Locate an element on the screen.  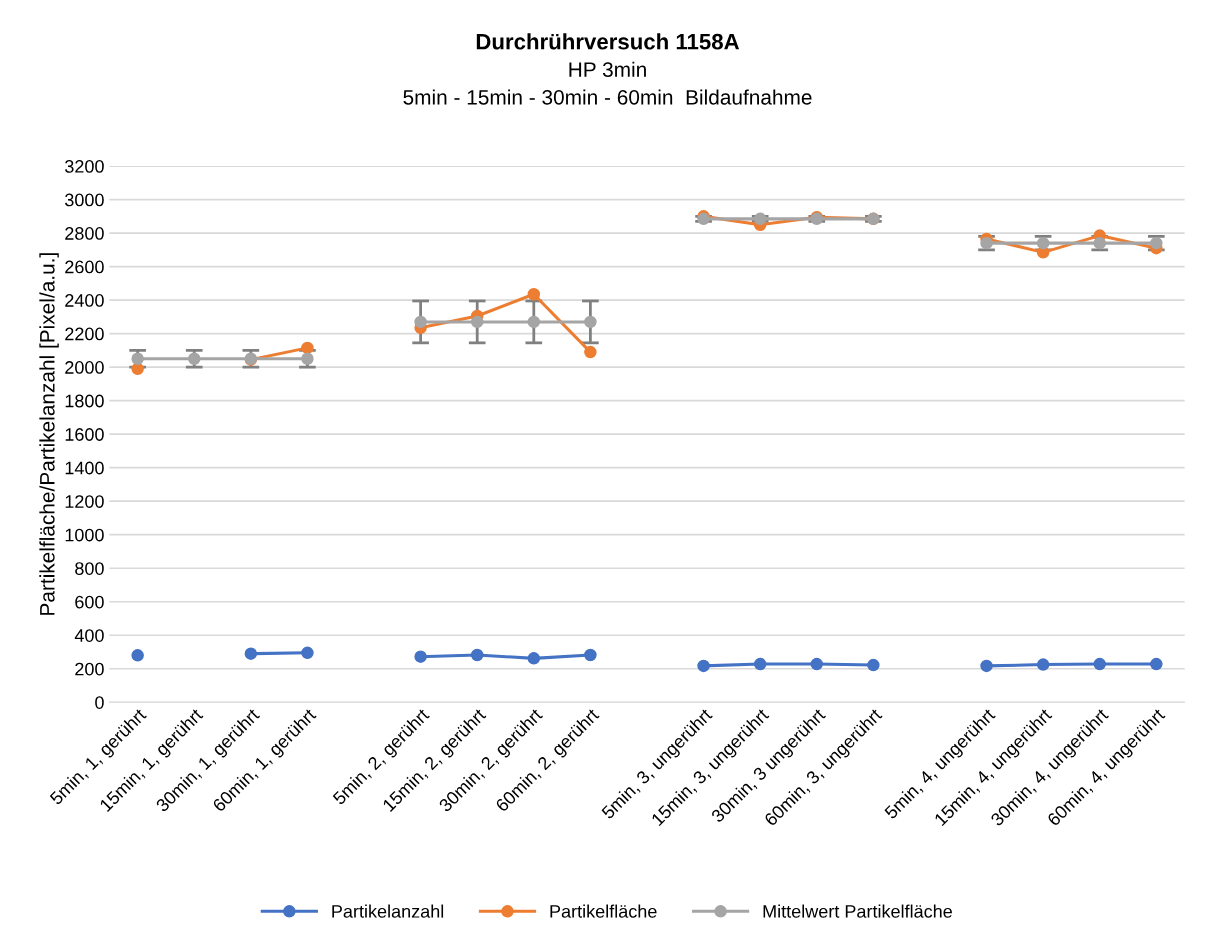
y-tick-label: 1000 is located at coordinates (84, 535).